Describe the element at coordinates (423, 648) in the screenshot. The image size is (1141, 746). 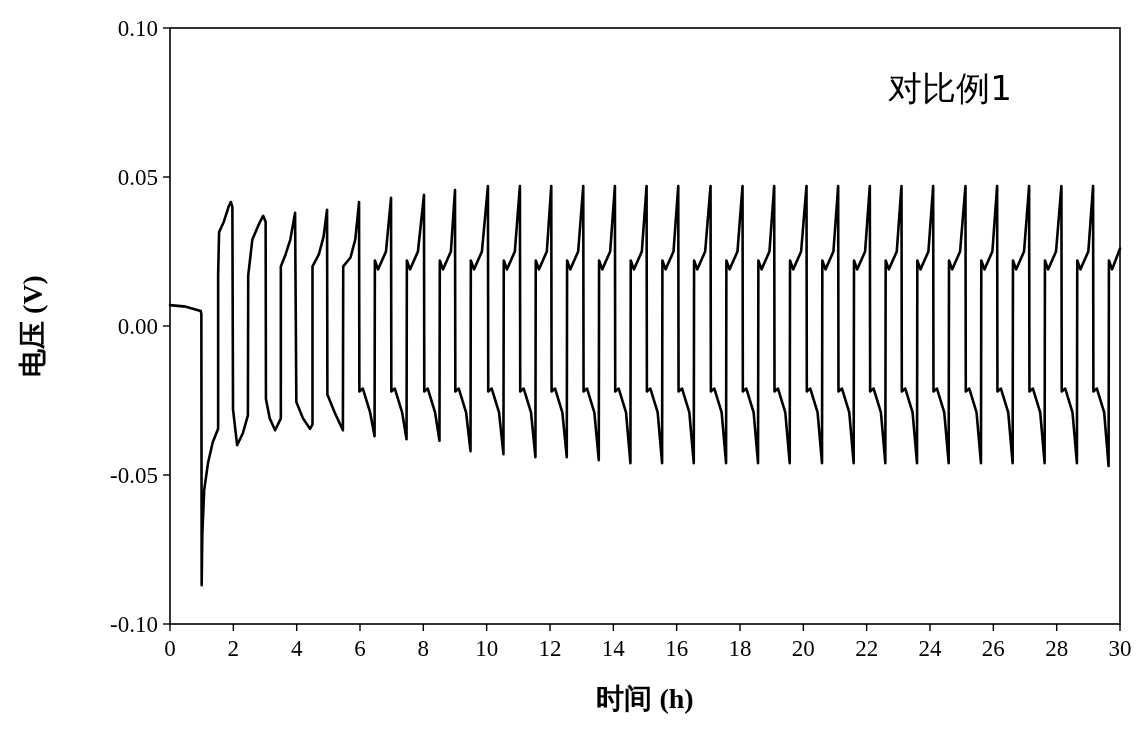
I see `x-tick-label: 8` at that location.